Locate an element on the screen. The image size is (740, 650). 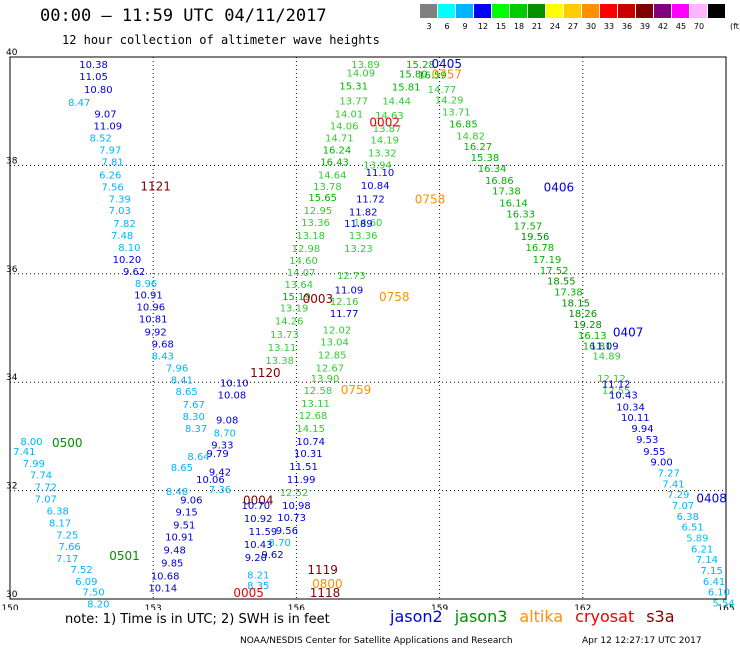
wave-height-label: 13.18 is located at coordinates (310, 236).